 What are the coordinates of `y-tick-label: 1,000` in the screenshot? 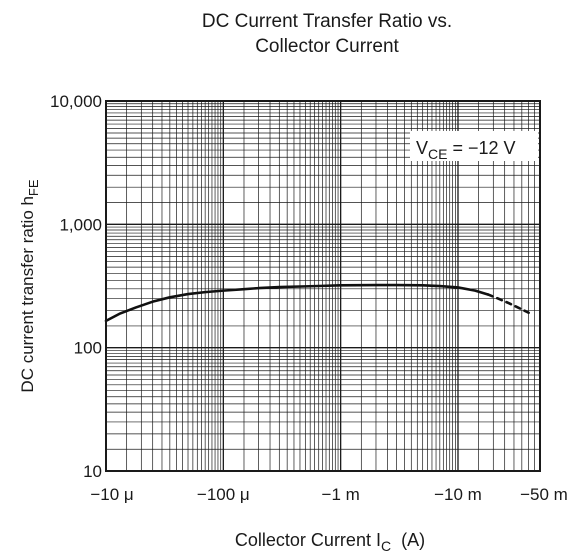 It's located at (80, 224).